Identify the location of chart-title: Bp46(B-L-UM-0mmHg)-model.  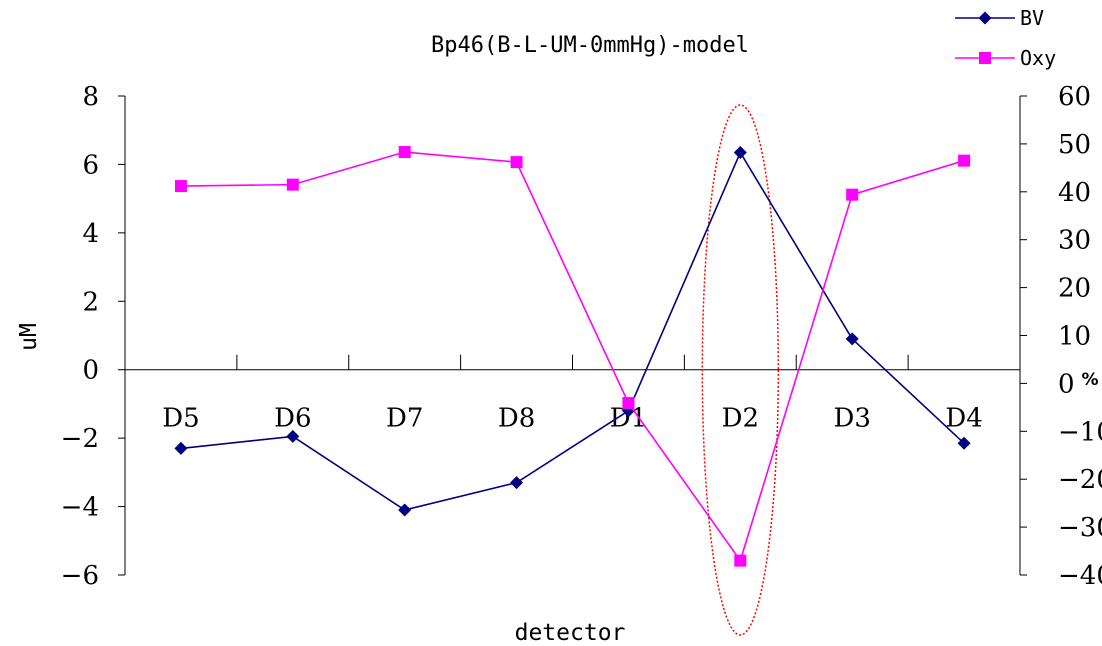
(590, 45).